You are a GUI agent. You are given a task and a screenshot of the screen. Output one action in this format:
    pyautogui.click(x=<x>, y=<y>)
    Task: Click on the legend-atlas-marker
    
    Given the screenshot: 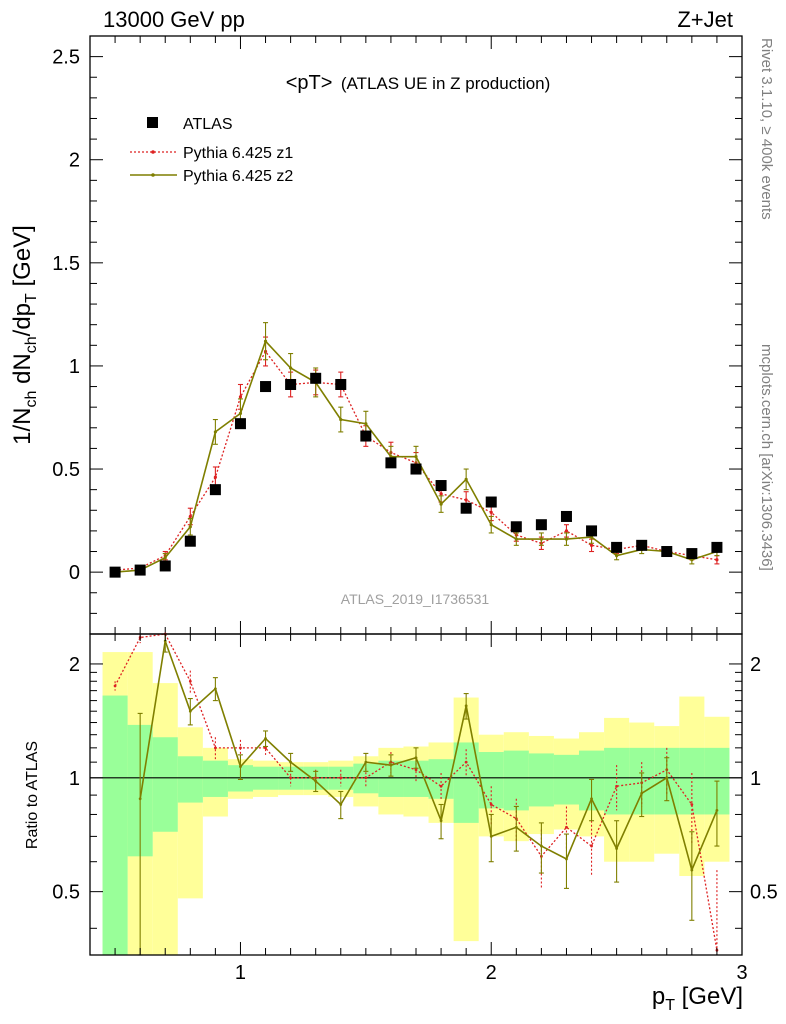 What is the action you would take?
    pyautogui.click(x=152, y=122)
    